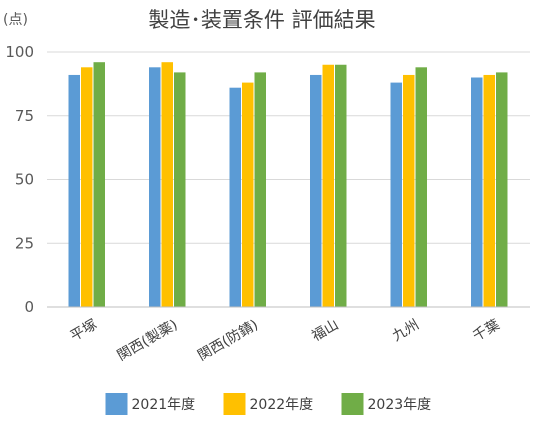 Image resolution: width=535 pixels, height=430 pixels. Describe the element at coordinates (19, 52) in the screenshot. I see `y-tick-label: 100` at that location.